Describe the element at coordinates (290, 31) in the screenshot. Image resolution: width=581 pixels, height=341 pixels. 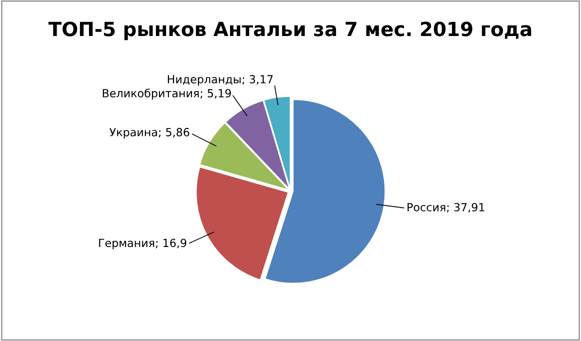
I see `chart-title: ТОП-5 рынков Антальи за 7 мес. 2019 года` at that location.